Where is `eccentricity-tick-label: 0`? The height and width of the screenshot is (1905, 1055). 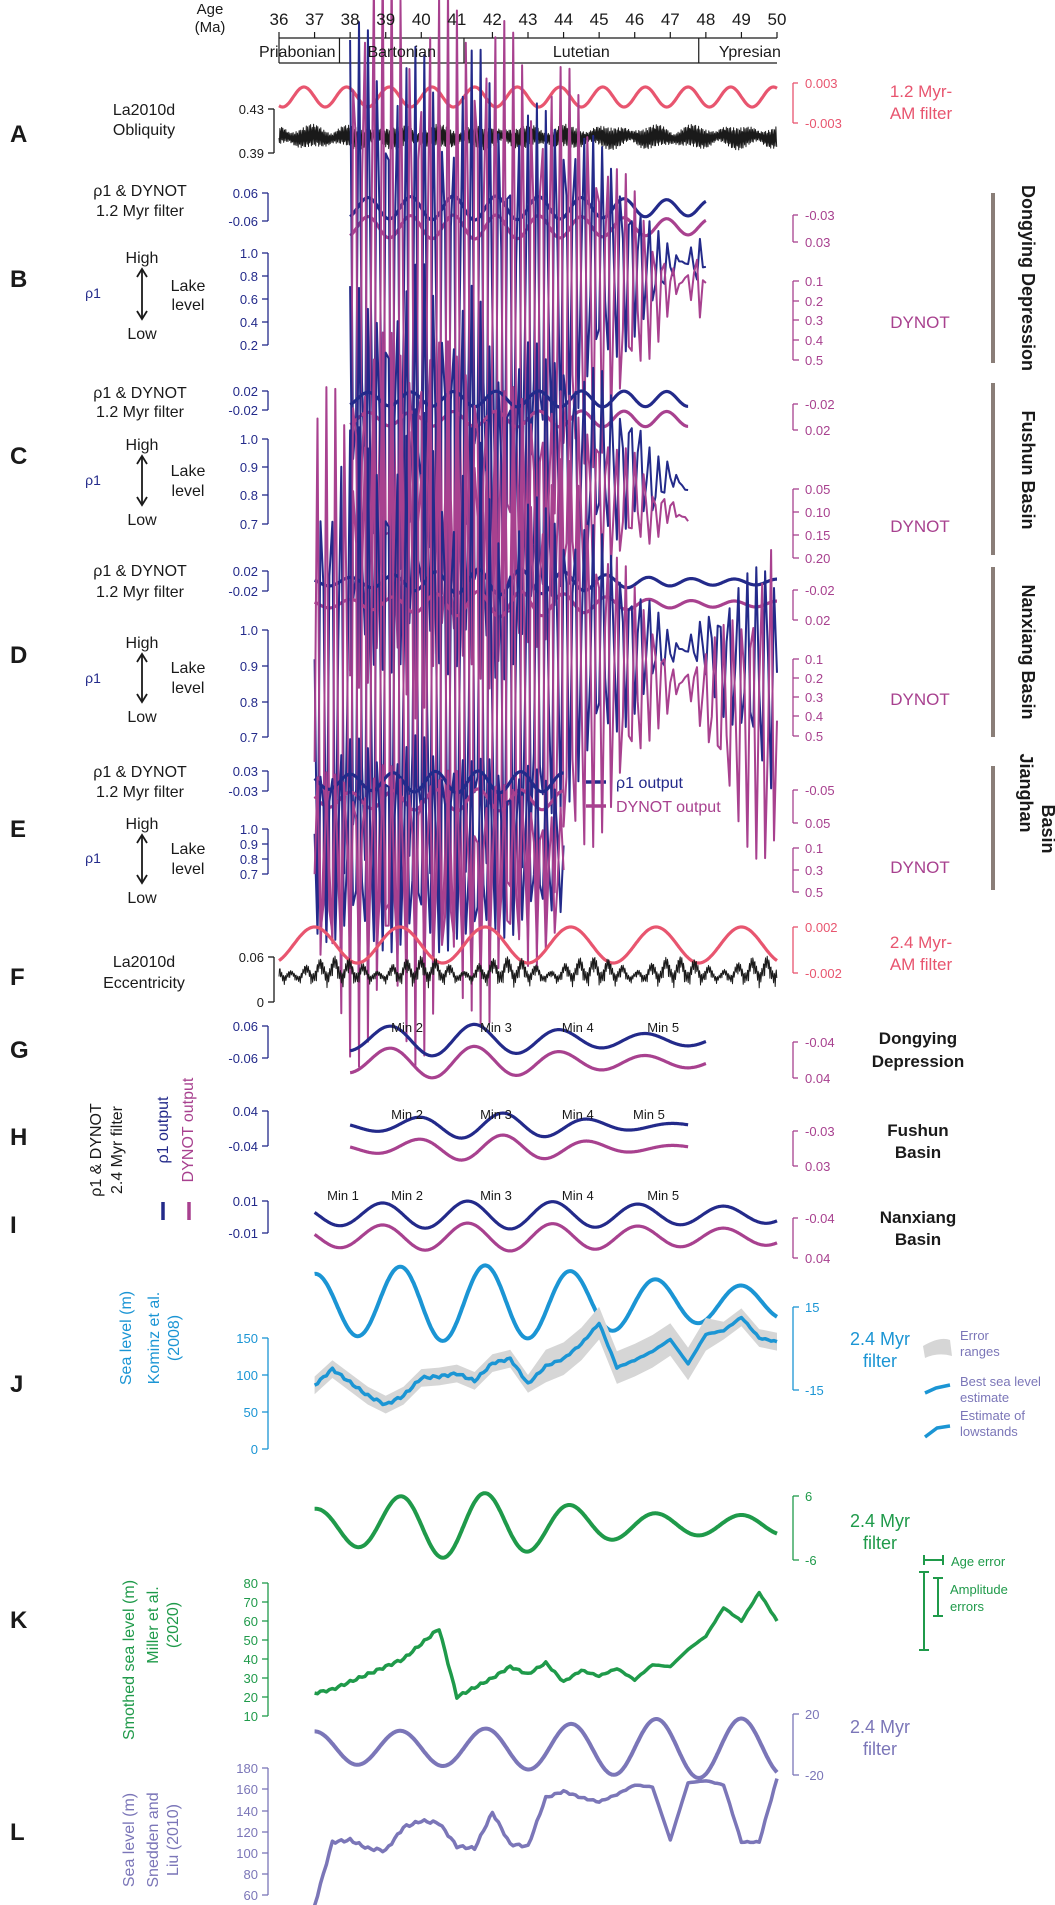
eccentricity-tick-label: 0 is located at coordinates (260, 1002).